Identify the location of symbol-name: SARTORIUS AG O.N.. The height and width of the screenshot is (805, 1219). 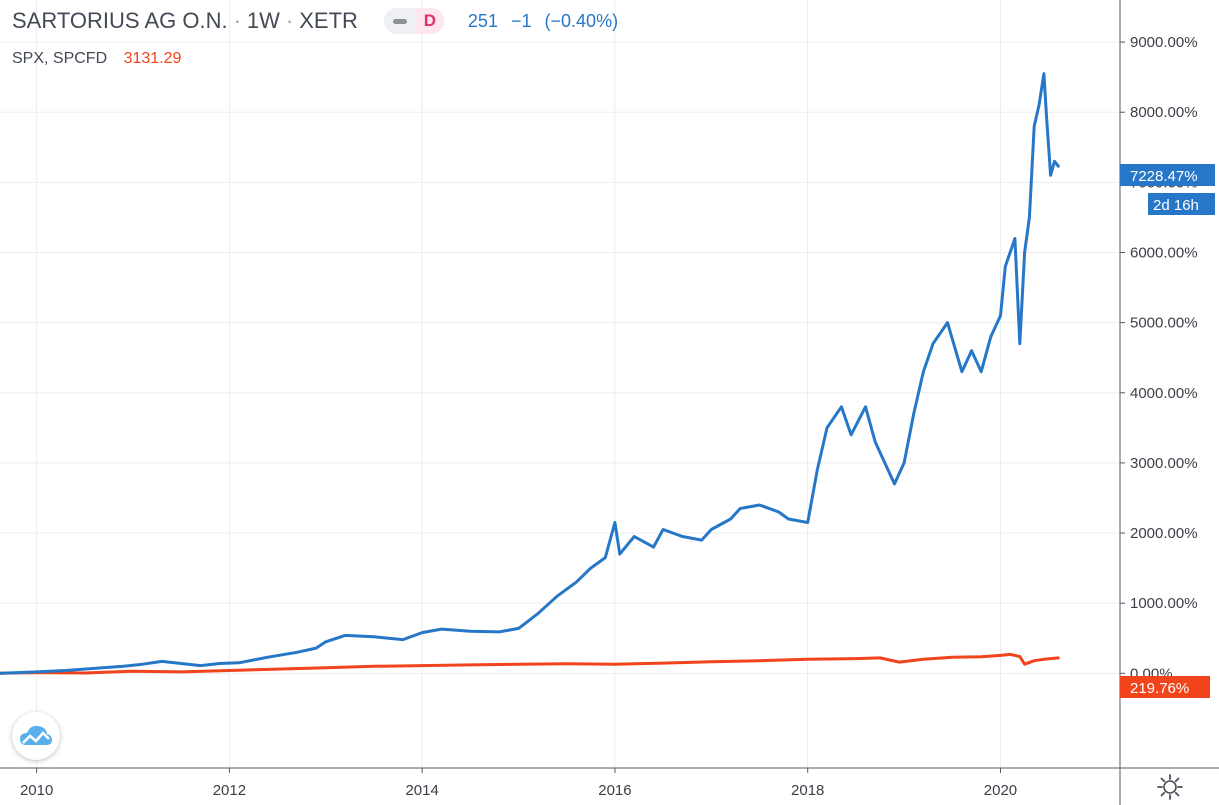
(120, 20).